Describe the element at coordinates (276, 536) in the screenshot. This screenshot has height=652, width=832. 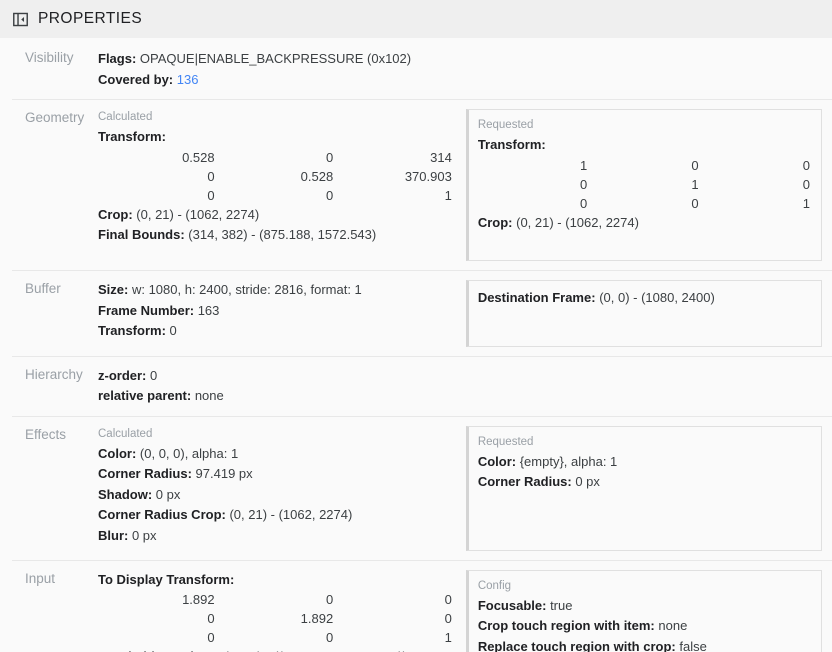
I see `property-blur: Blur: 0 px` at that location.